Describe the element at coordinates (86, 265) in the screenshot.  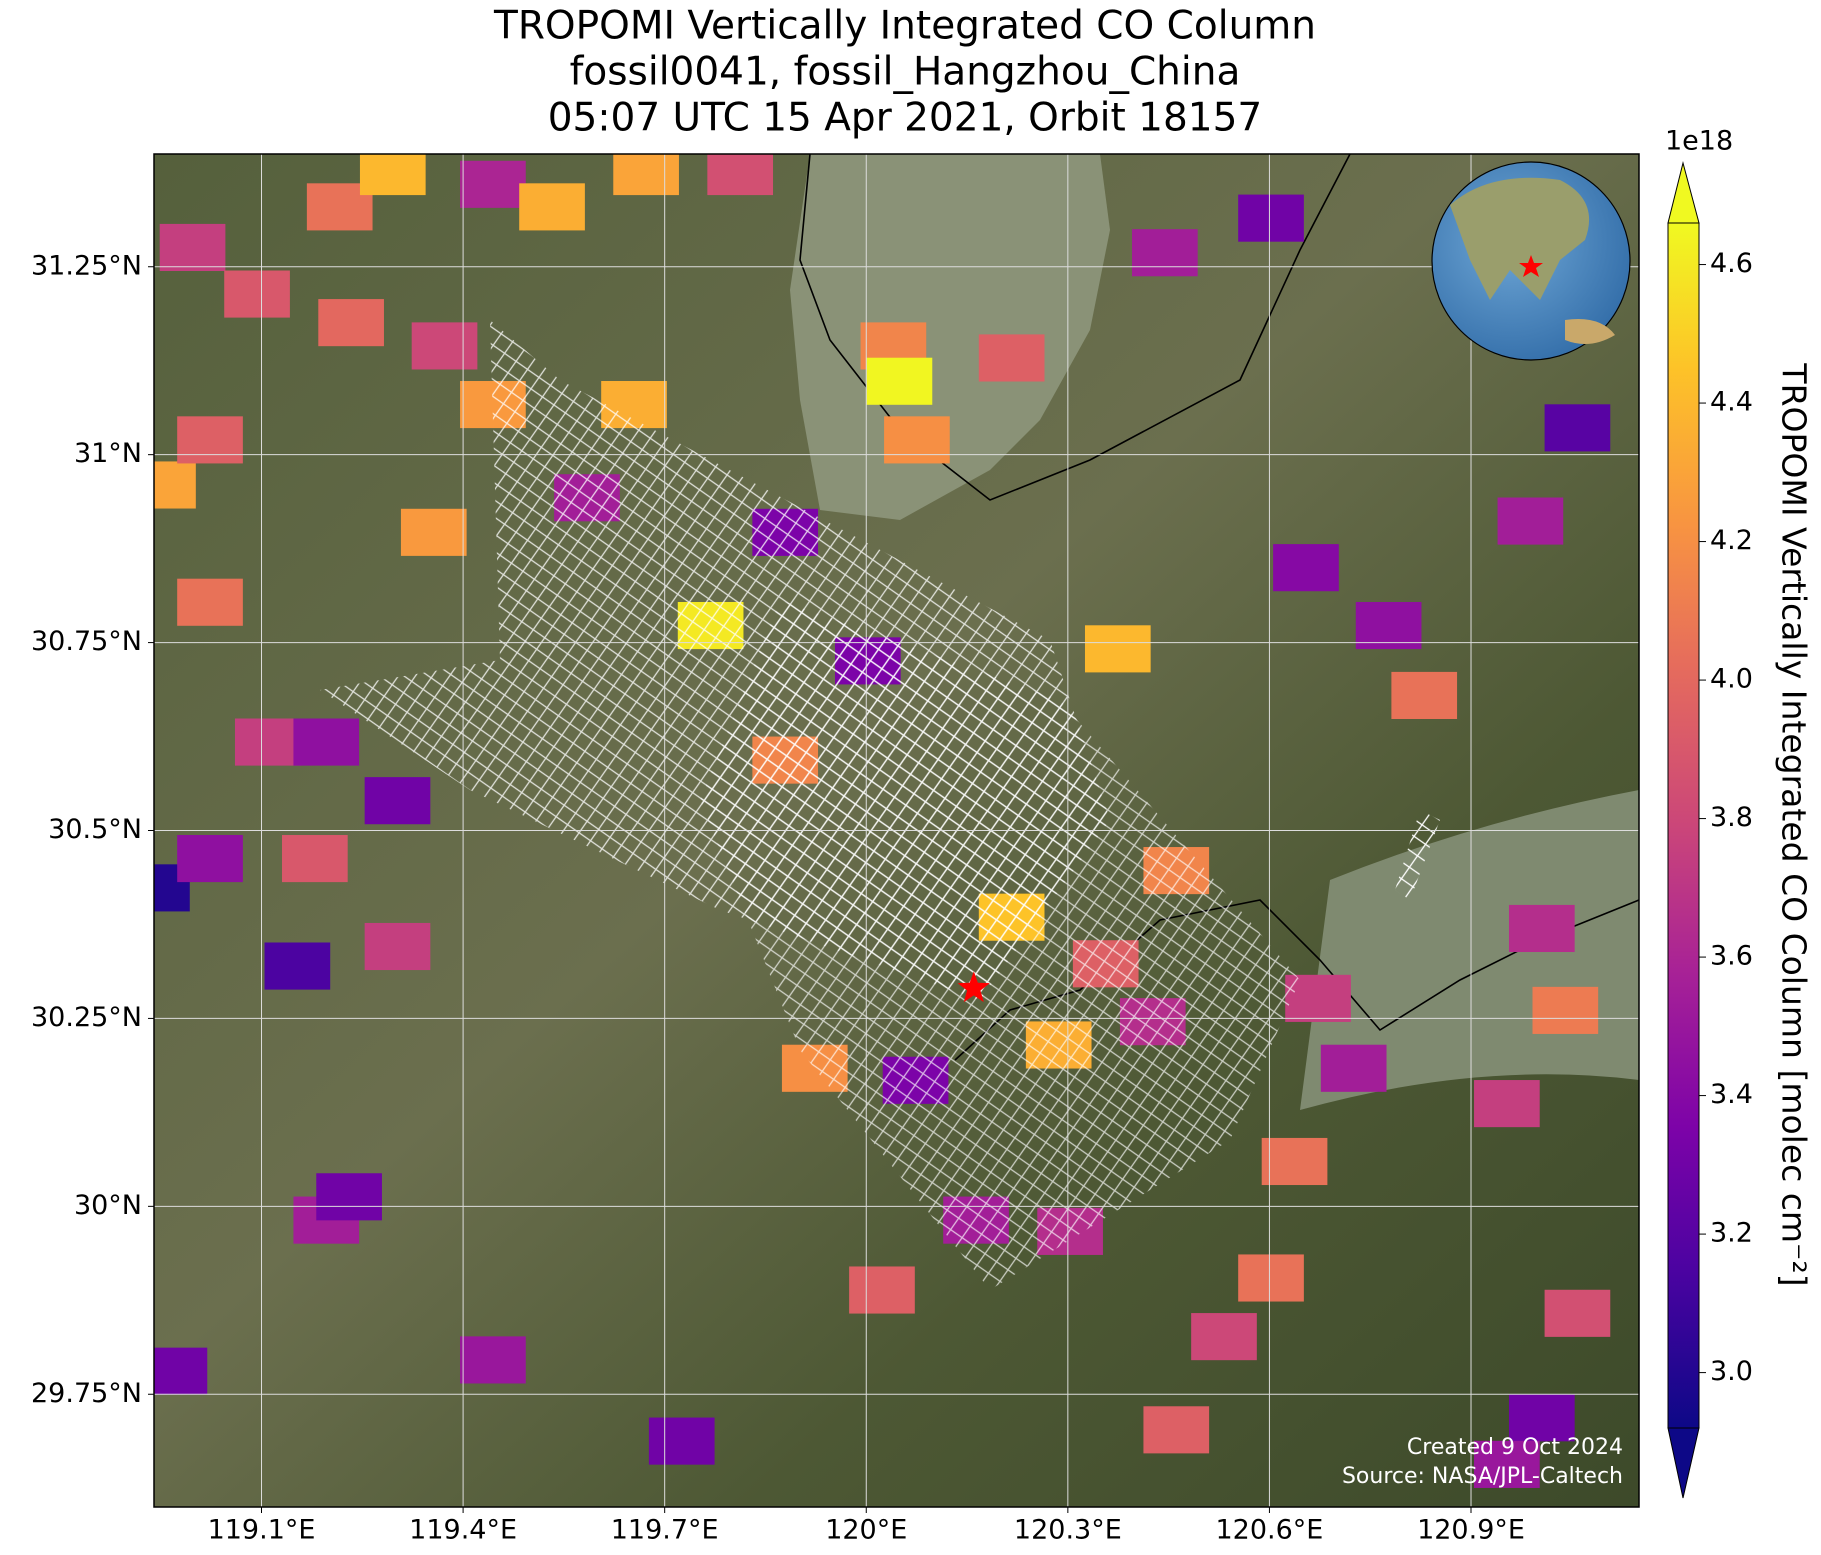
I see `y-tick-label: 31.25°N` at that location.